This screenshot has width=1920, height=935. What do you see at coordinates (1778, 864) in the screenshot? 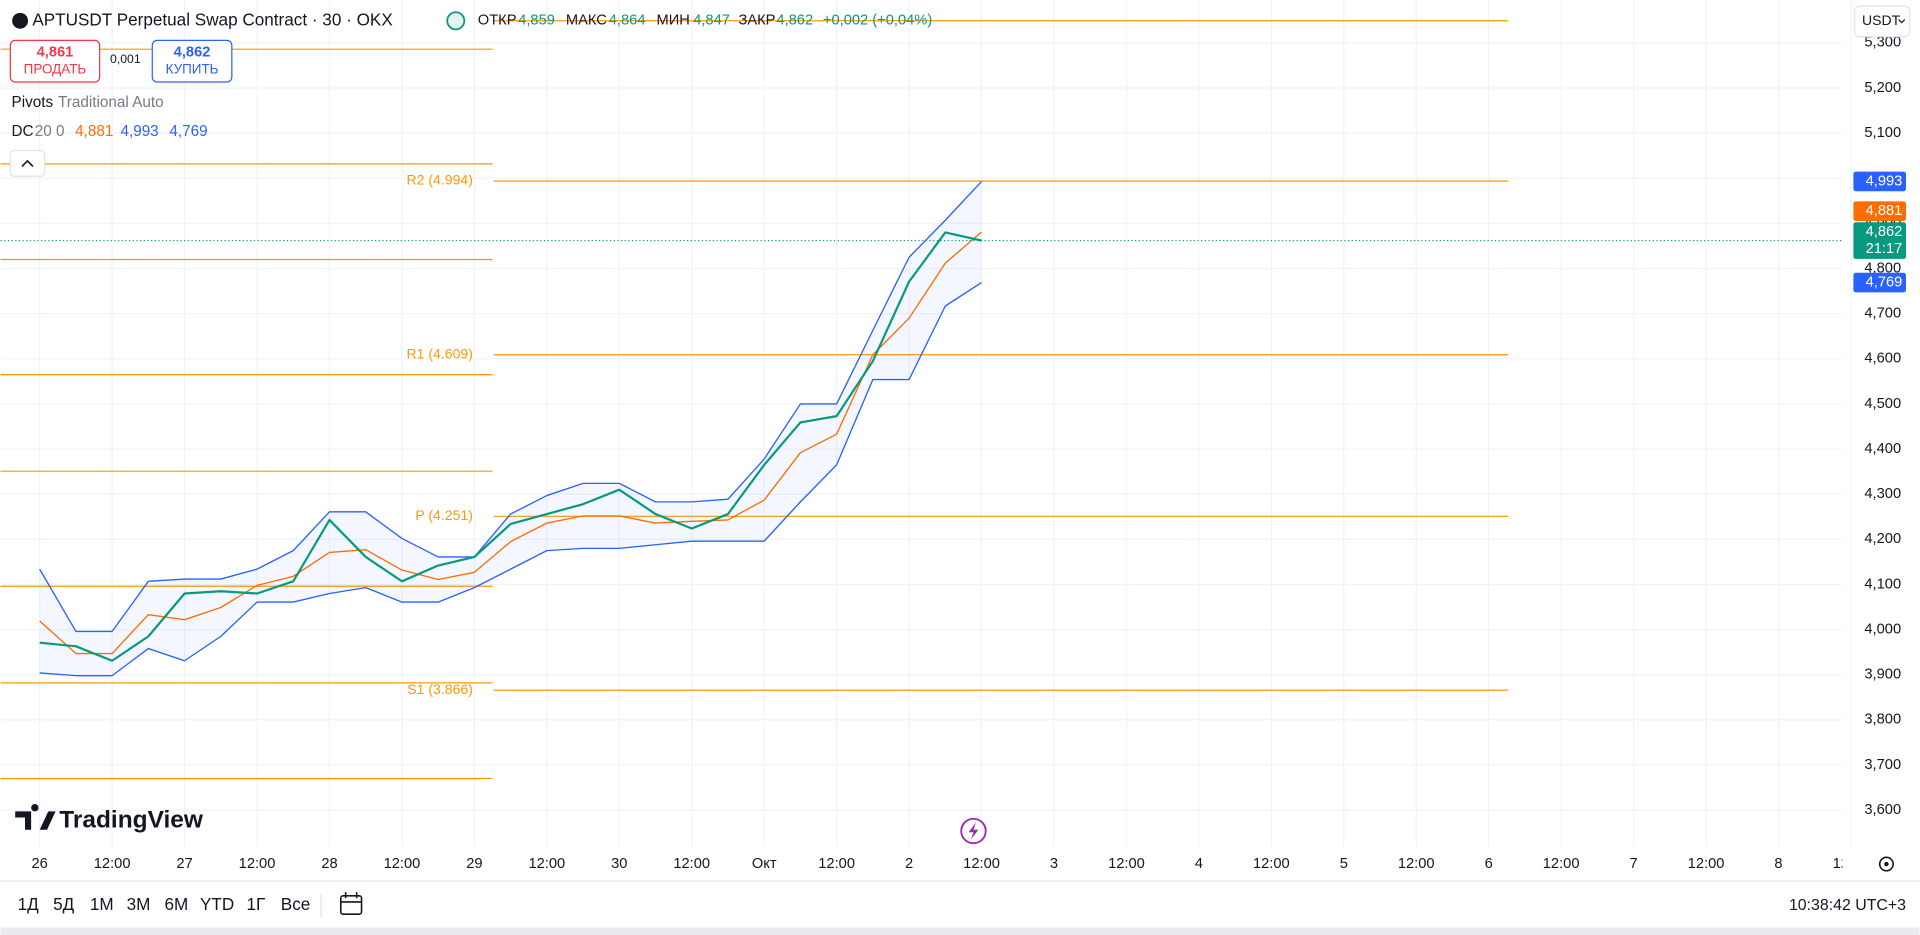
I see `x-tick-label: 8` at bounding box center [1778, 864].